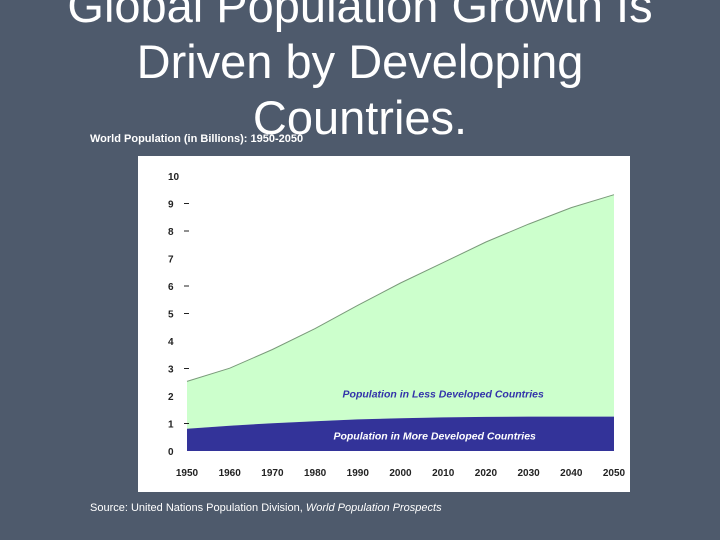 This screenshot has width=720, height=540. What do you see at coordinates (443, 473) in the screenshot?
I see `x-tick-label: 2010` at bounding box center [443, 473].